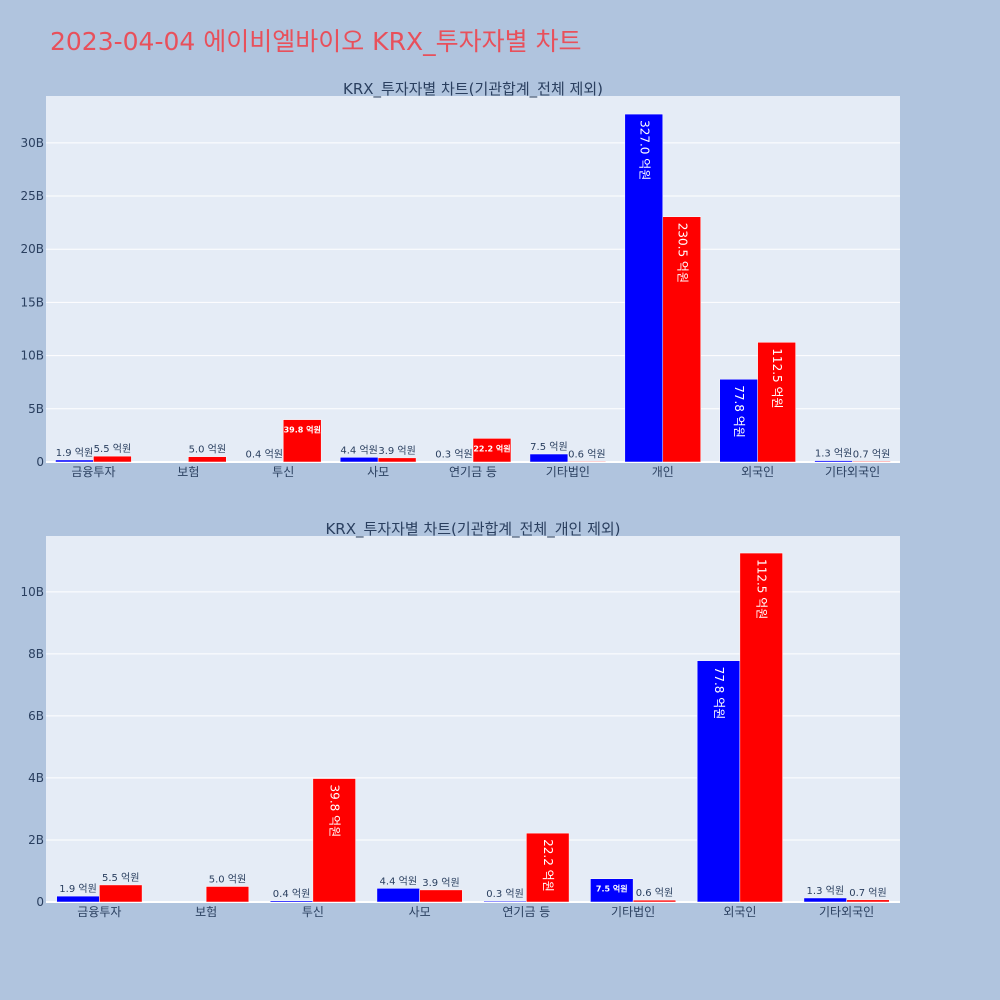  What do you see at coordinates (32, 249) in the screenshot?
I see `y-tick-label: 20B` at bounding box center [32, 249].